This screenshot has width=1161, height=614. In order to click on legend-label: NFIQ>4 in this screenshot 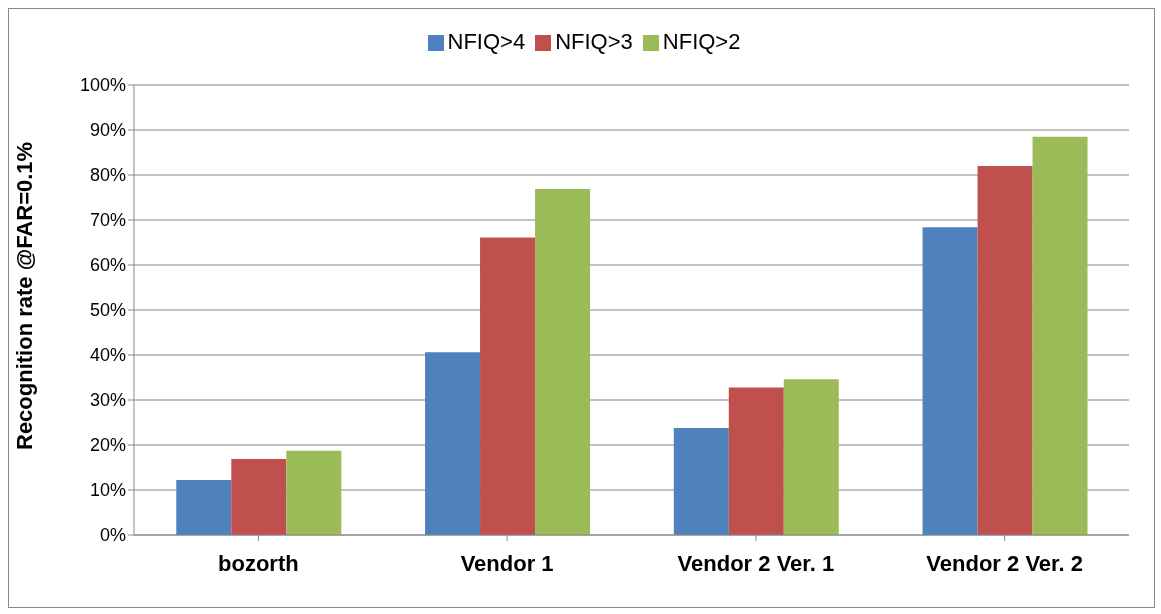, I will do `click(486, 41)`.